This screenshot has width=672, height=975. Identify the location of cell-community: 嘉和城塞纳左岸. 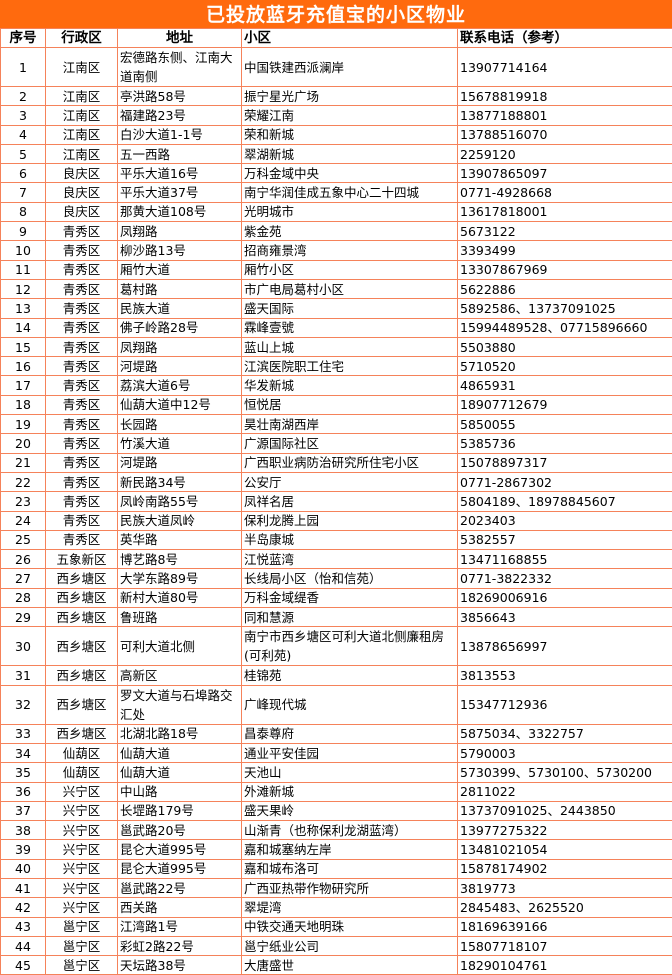
(349, 849).